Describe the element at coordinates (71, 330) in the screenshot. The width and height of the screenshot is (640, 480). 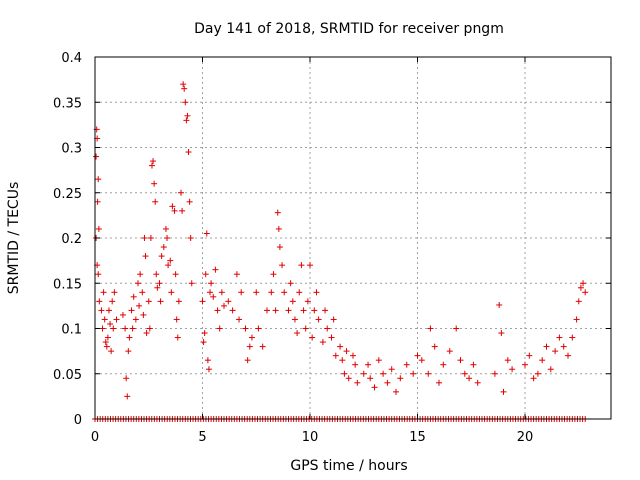
I see `y-tick-label: 0.1` at that location.